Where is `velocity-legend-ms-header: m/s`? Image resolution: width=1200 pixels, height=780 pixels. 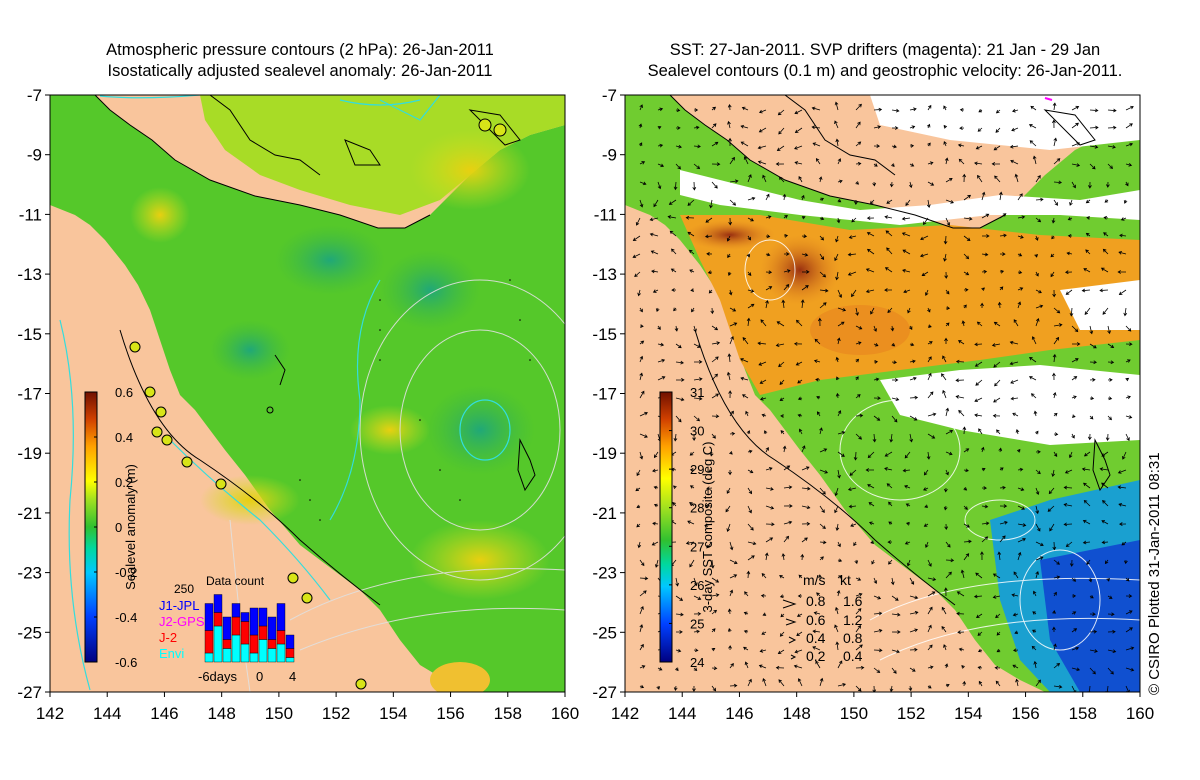
velocity-legend-ms-header: m/s is located at coordinates (814, 580).